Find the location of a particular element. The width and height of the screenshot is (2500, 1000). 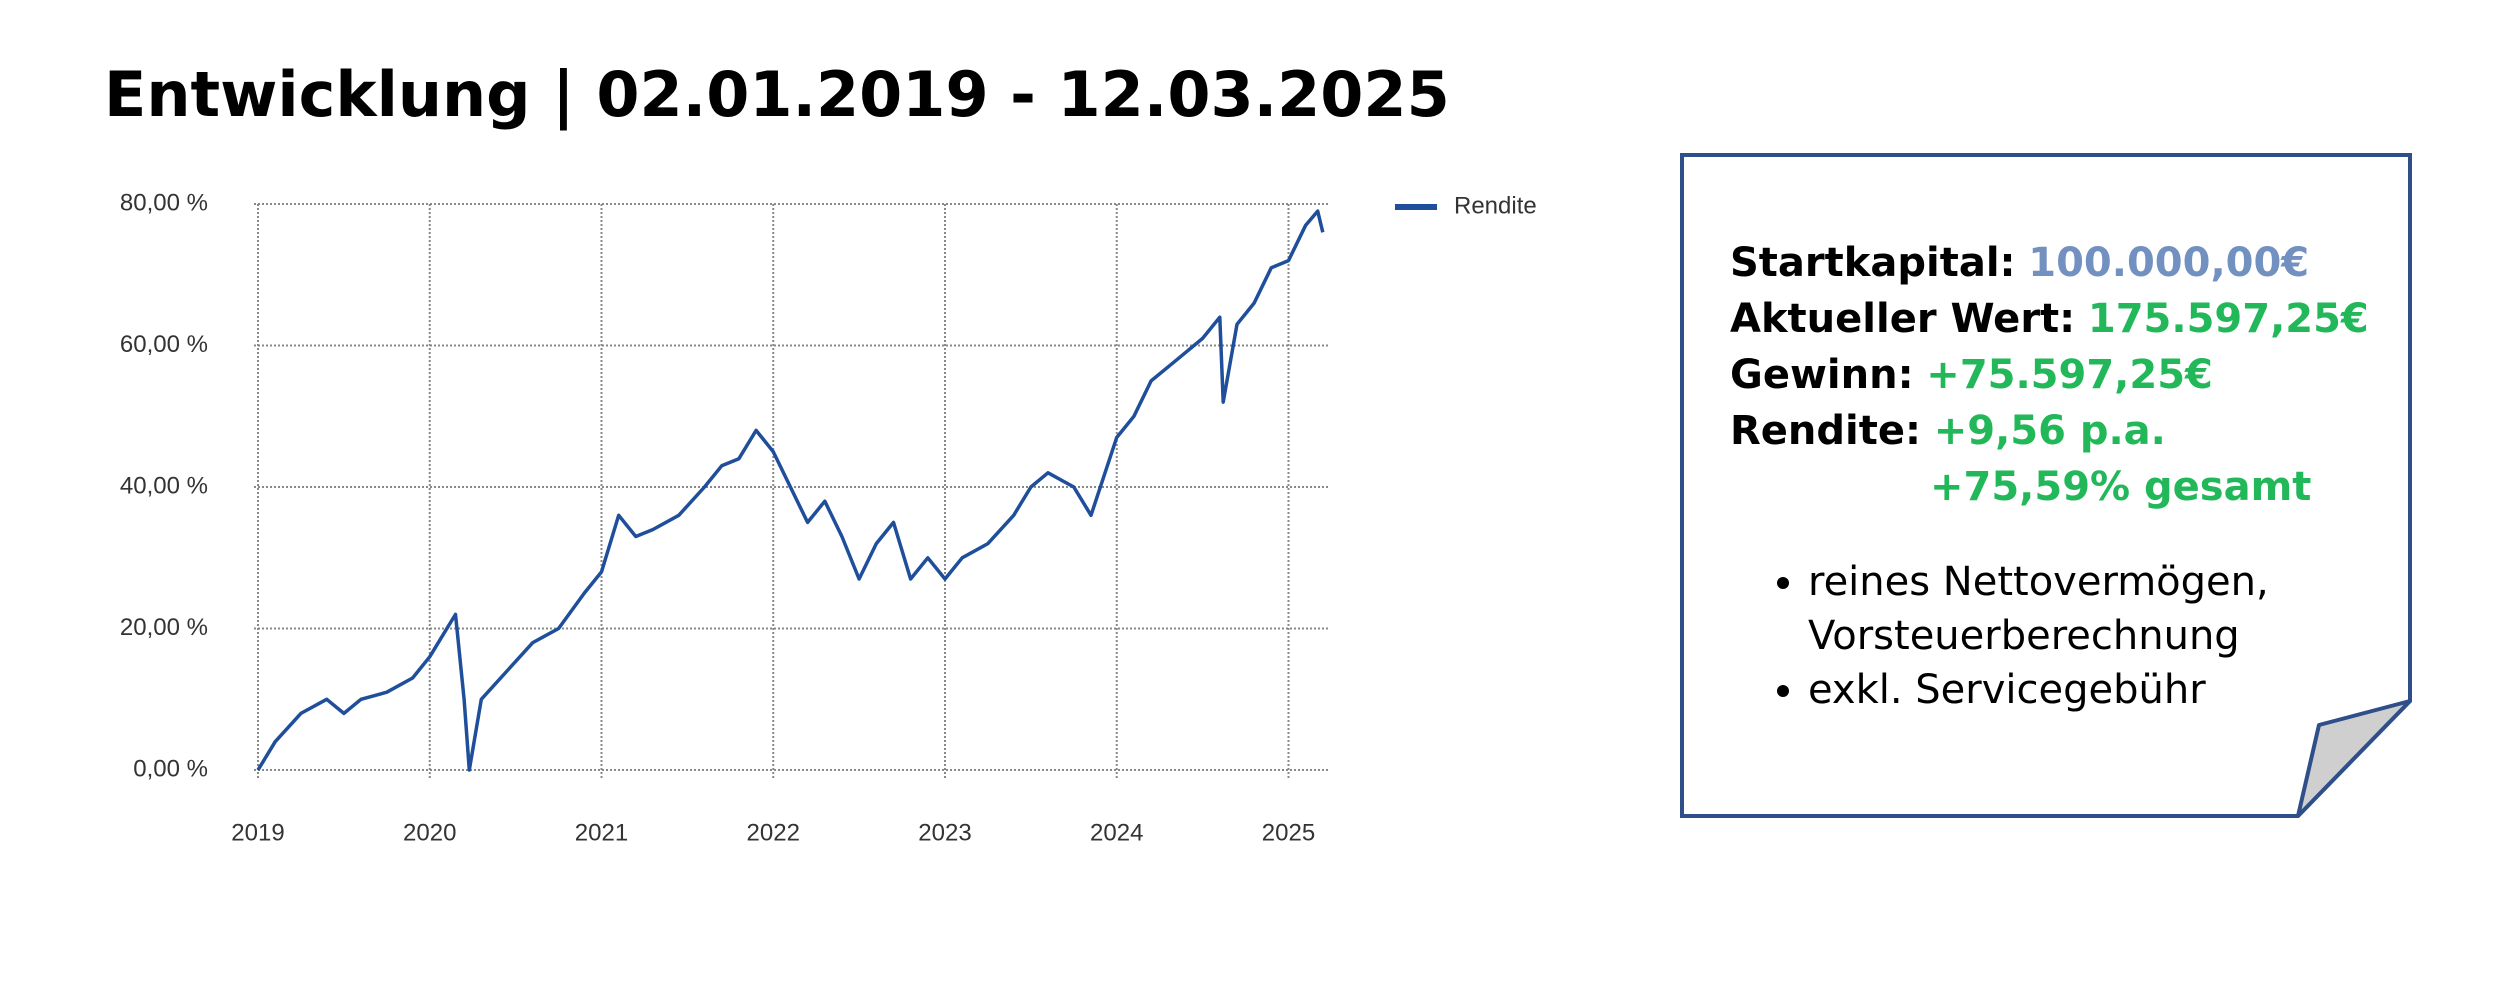

bullet-item: exkl. Servicegebühr is located at coordinates (2088, 690).